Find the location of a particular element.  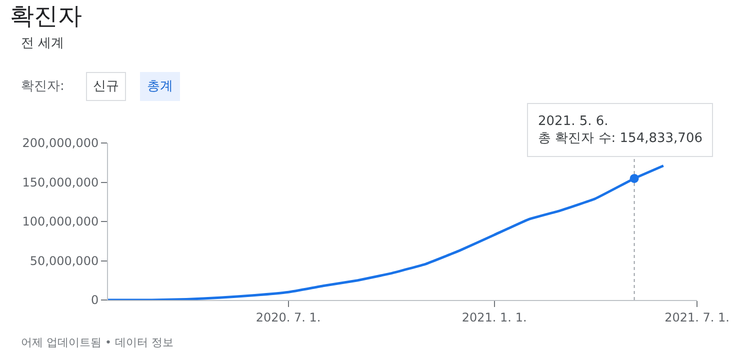

y-tick-label: 50,000,000 is located at coordinates (64, 261).